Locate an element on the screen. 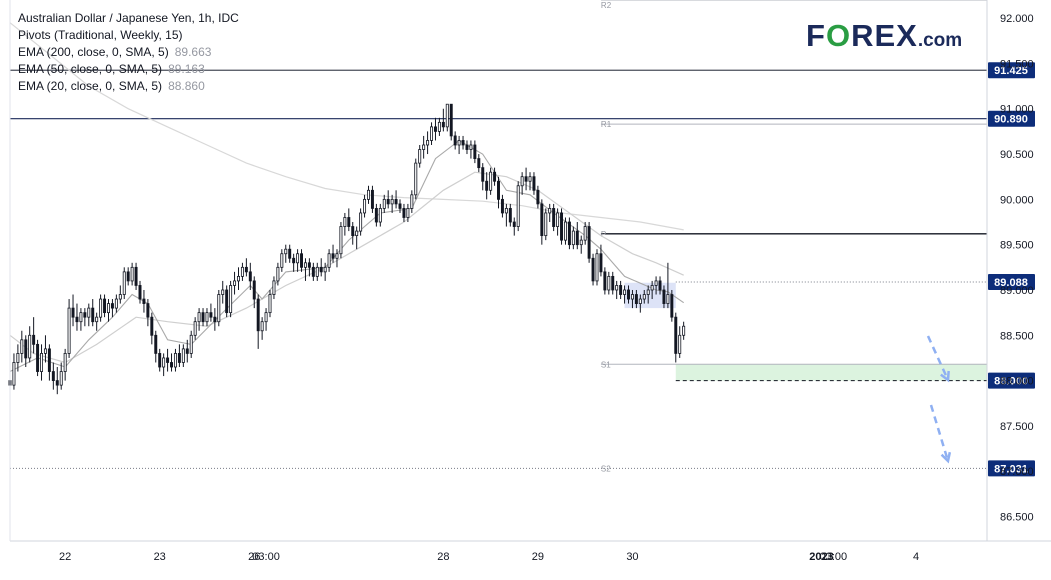  price-tick-label: 90.000 is located at coordinates (1017, 200).